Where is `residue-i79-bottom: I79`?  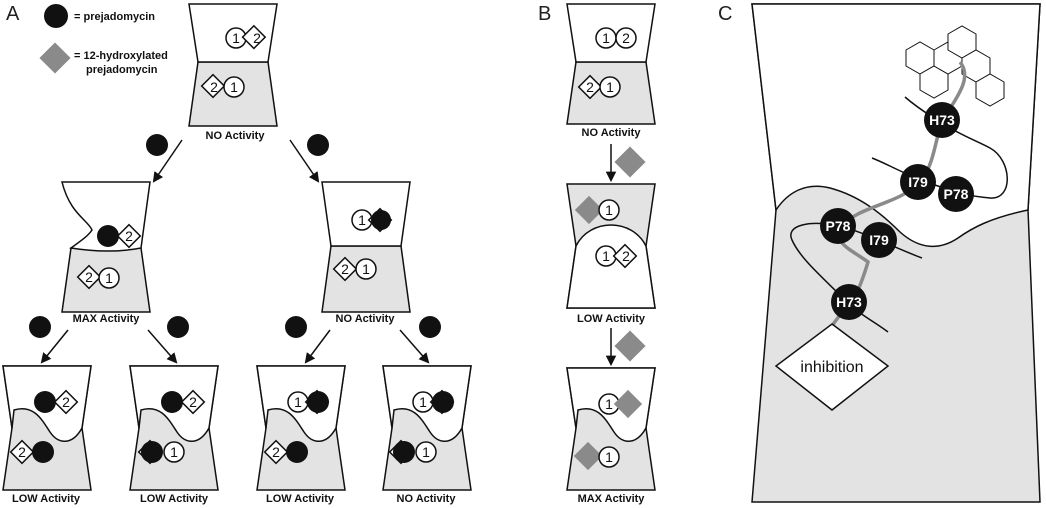
residue-i79-bottom: I79 is located at coordinates (879, 240).